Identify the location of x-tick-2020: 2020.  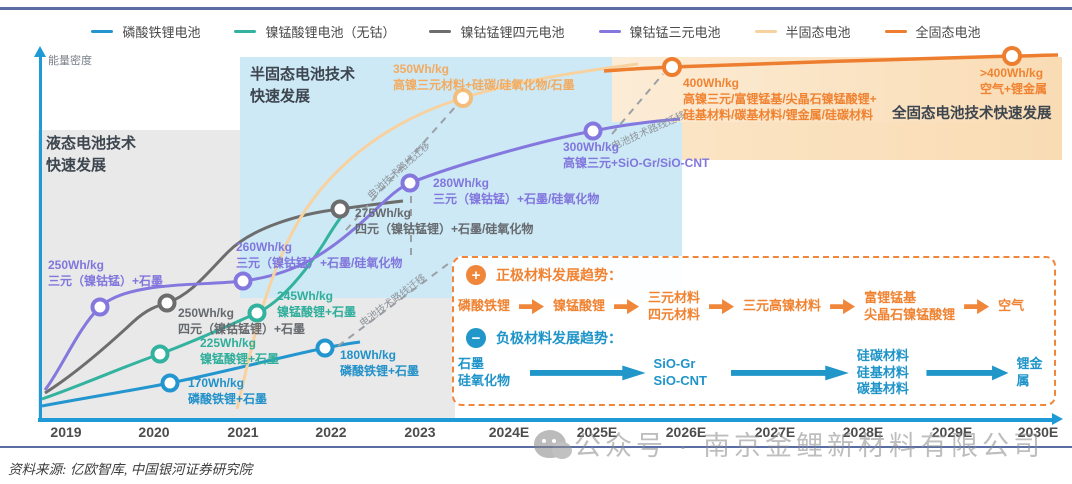
(154, 432).